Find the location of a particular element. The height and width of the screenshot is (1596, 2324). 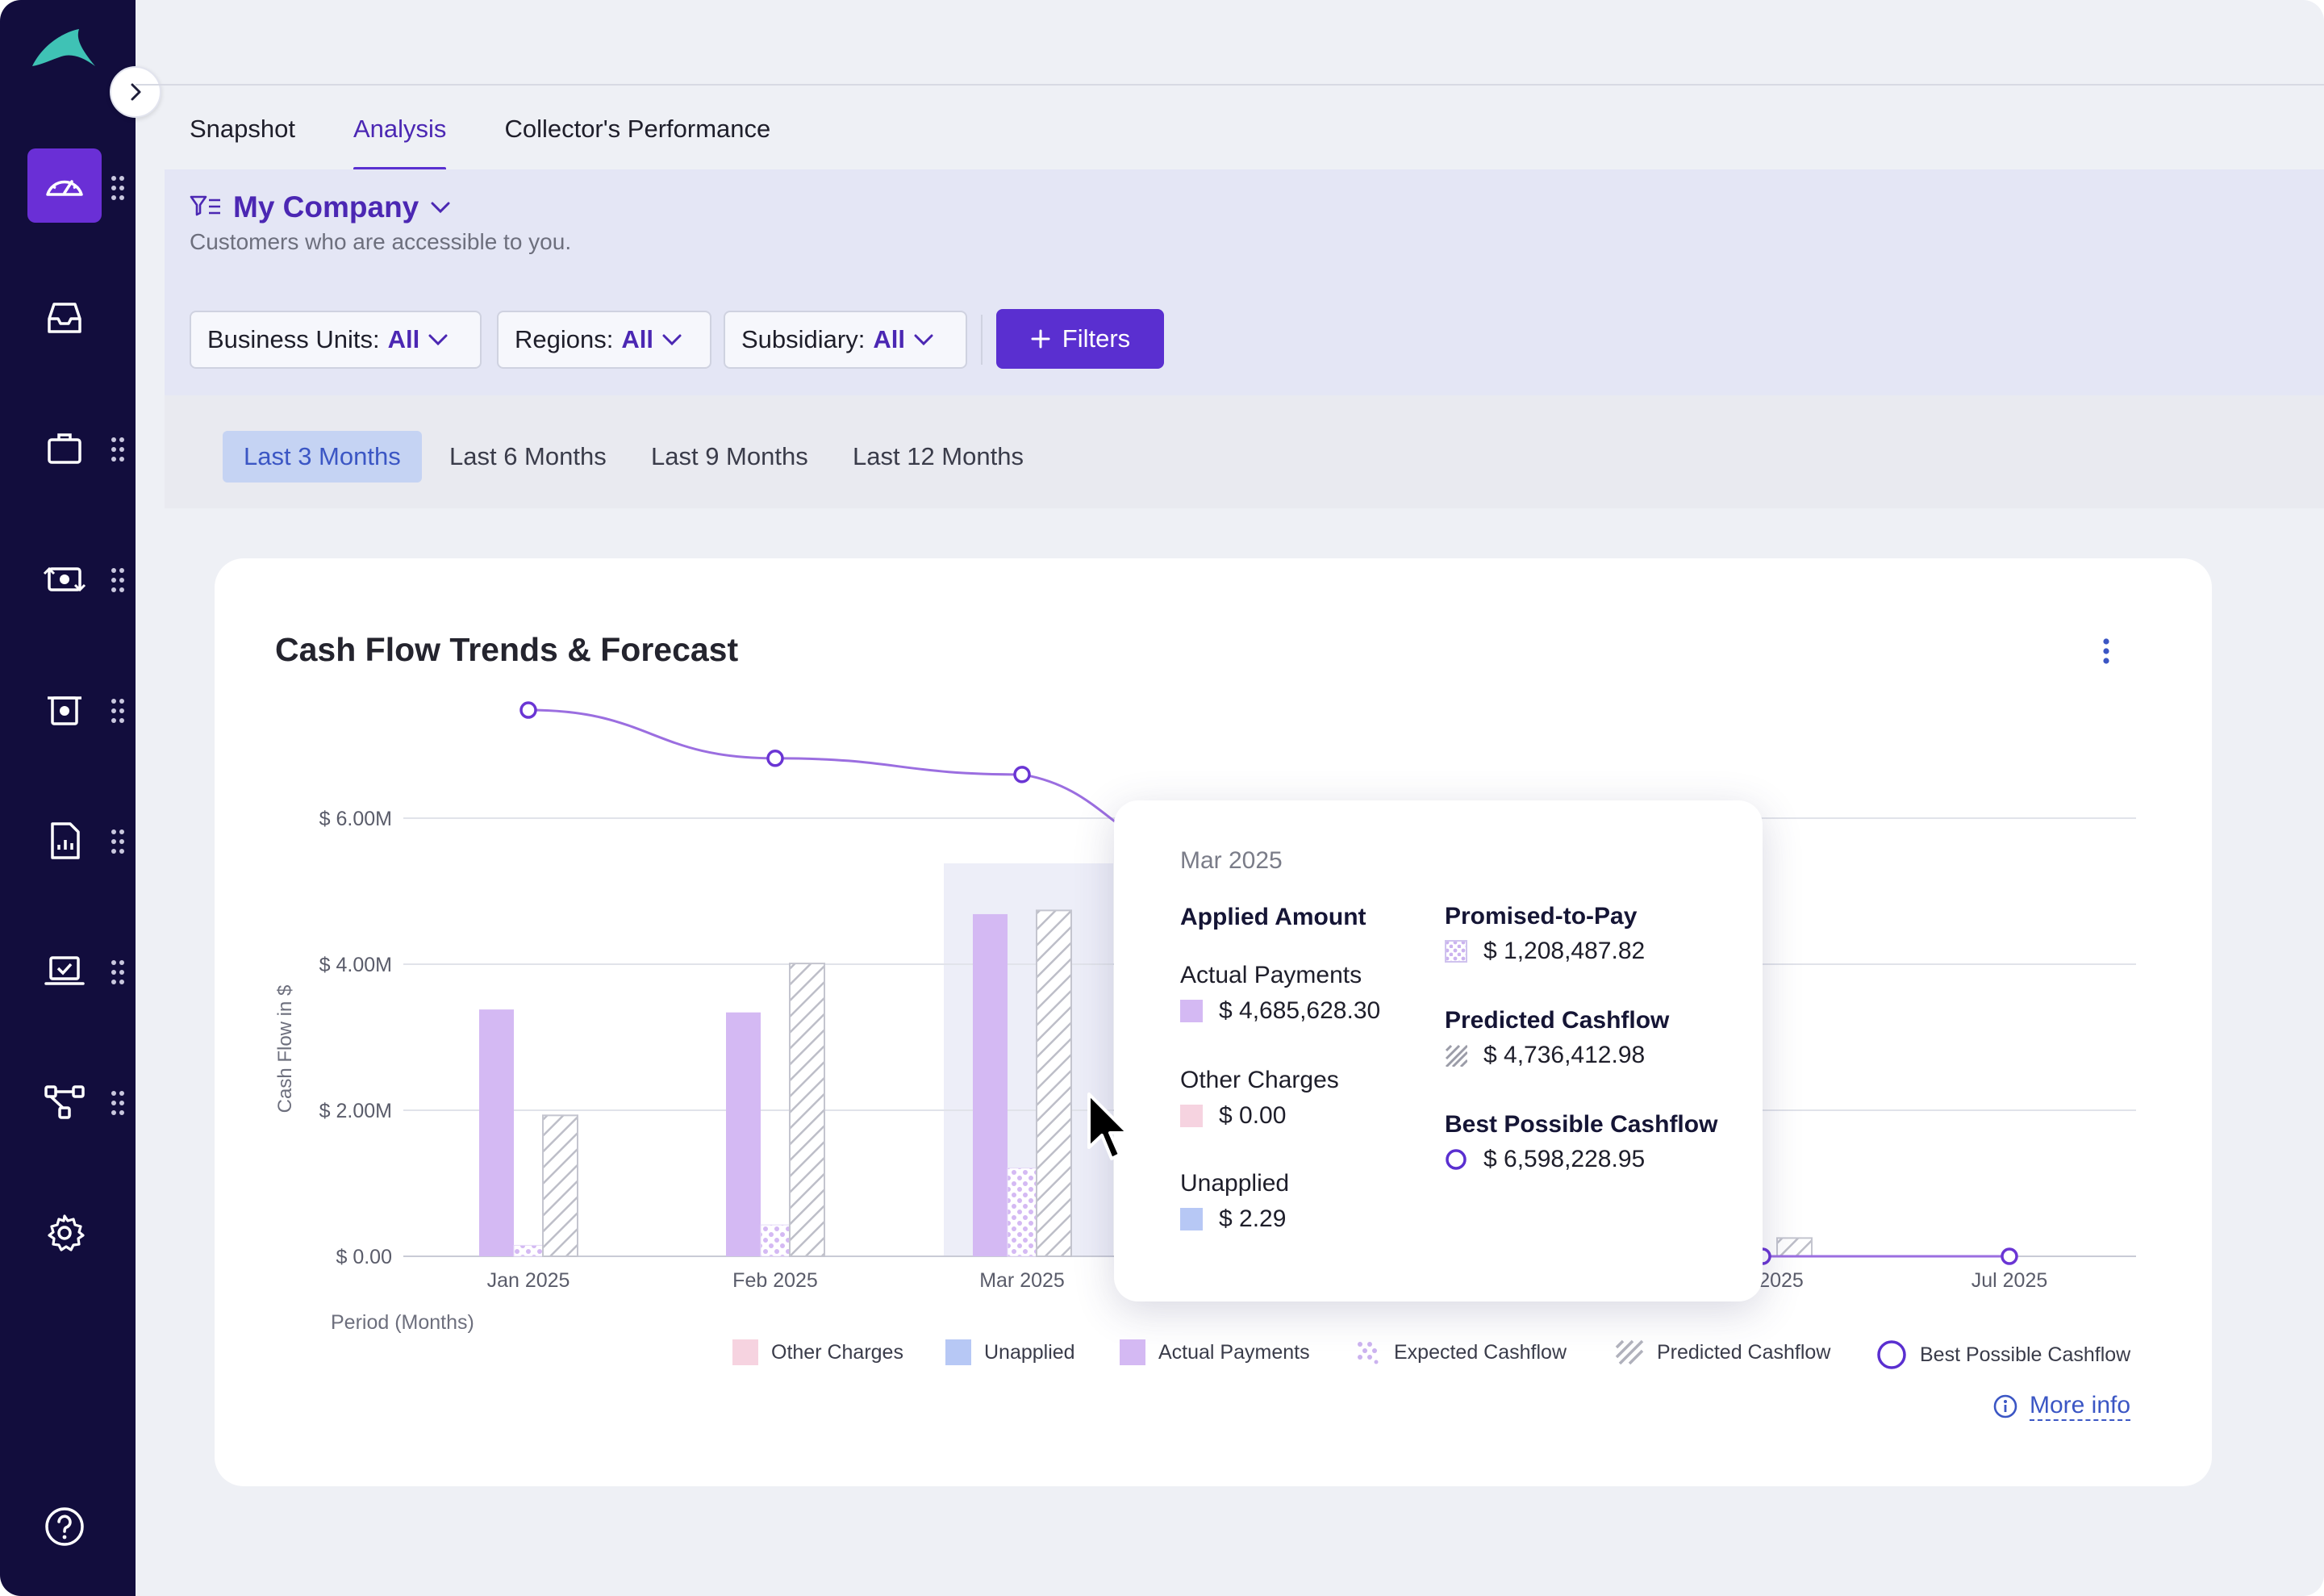

regions-filter: Regions: All is located at coordinates (604, 340).